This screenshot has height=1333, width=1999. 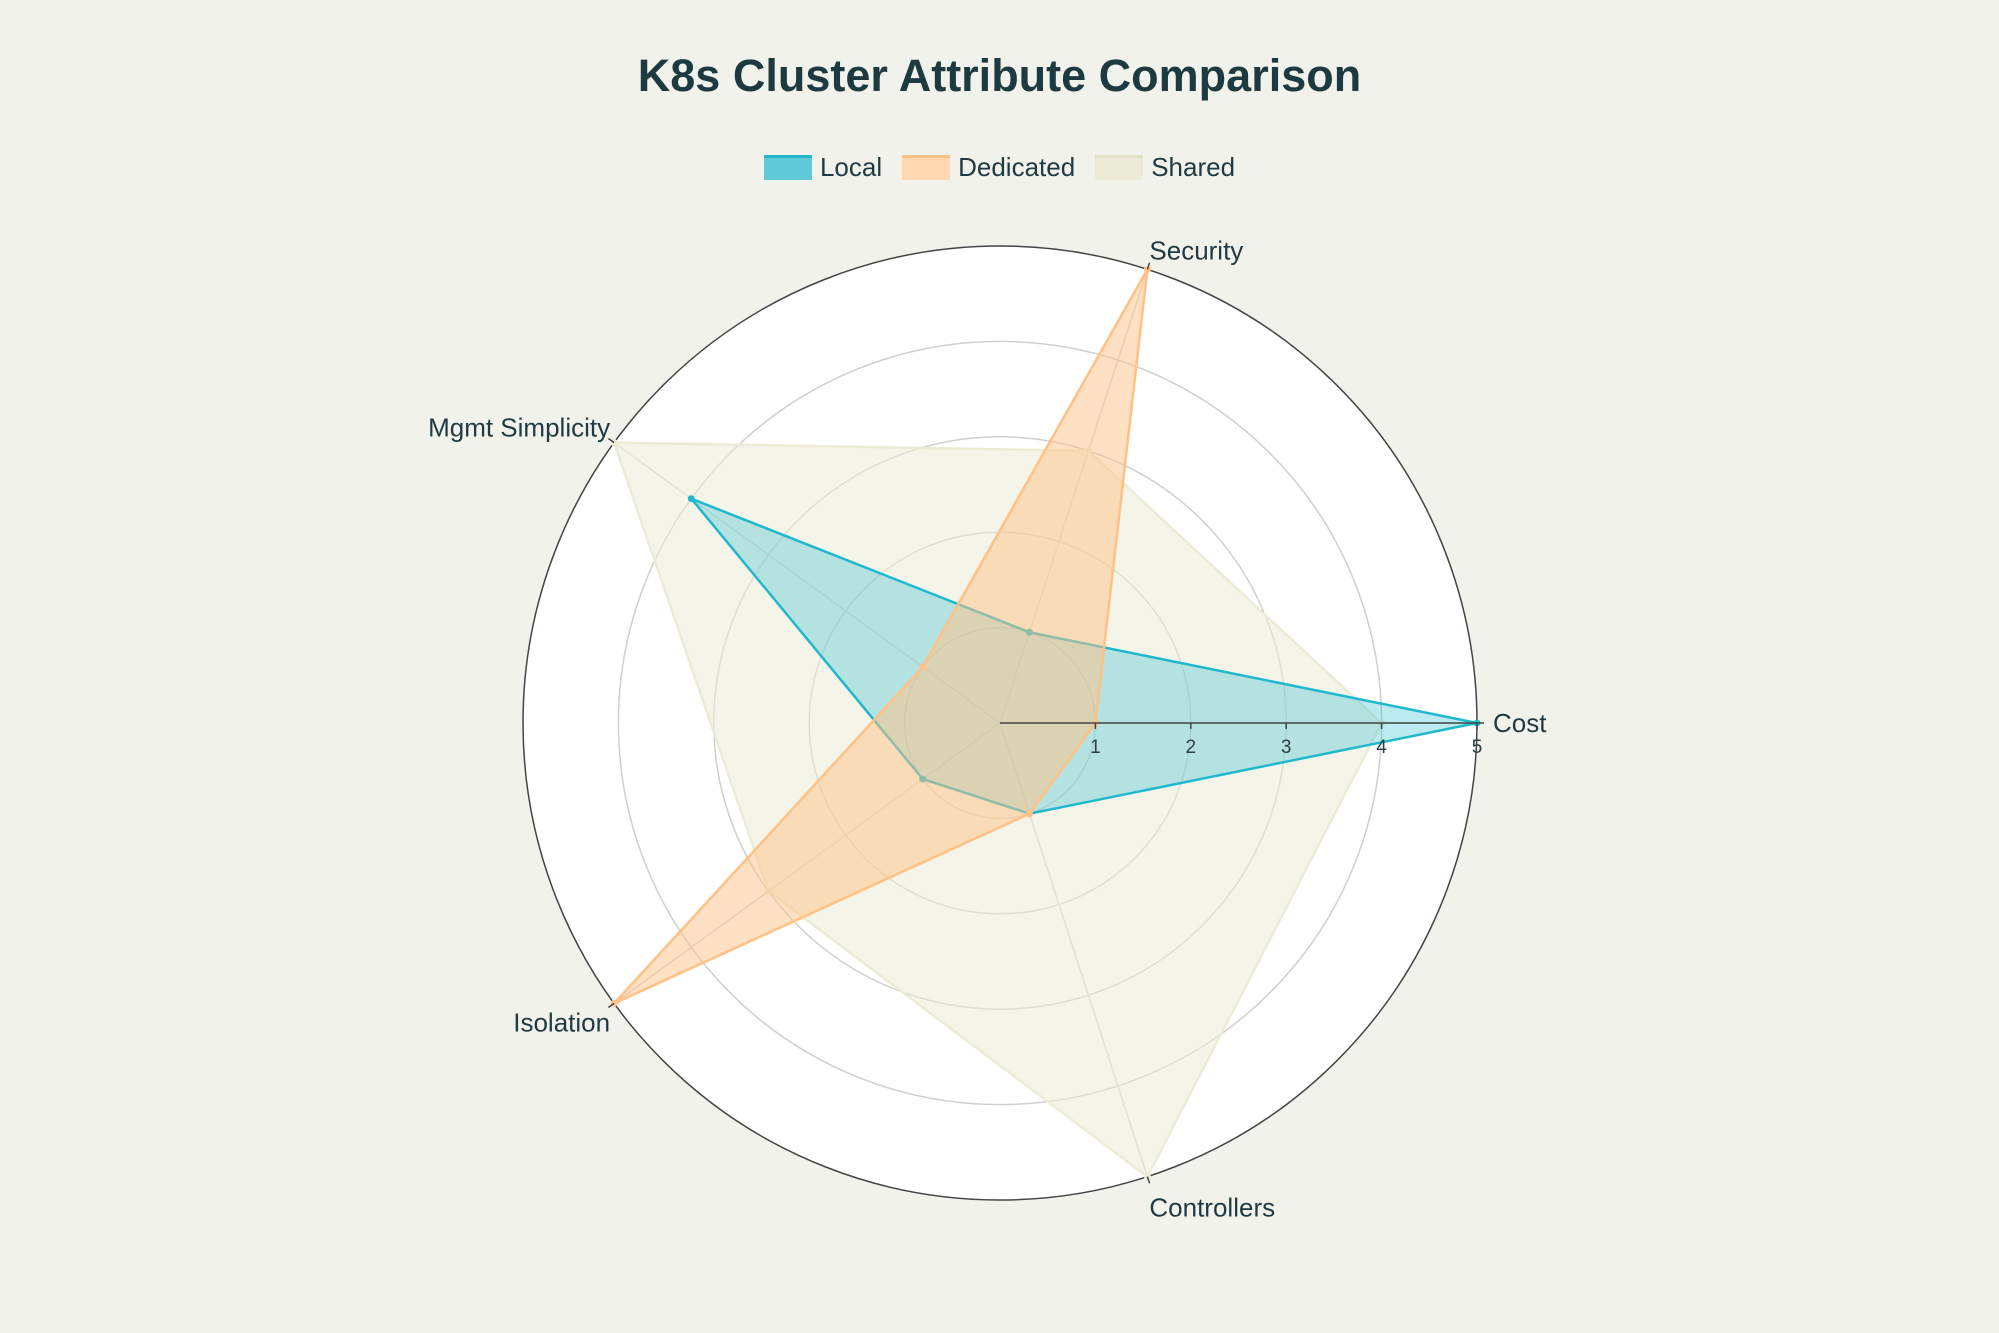 What do you see at coordinates (519, 428) in the screenshot?
I see `axis-label-mgmt-simplicity: Mgmt Simplicity` at bounding box center [519, 428].